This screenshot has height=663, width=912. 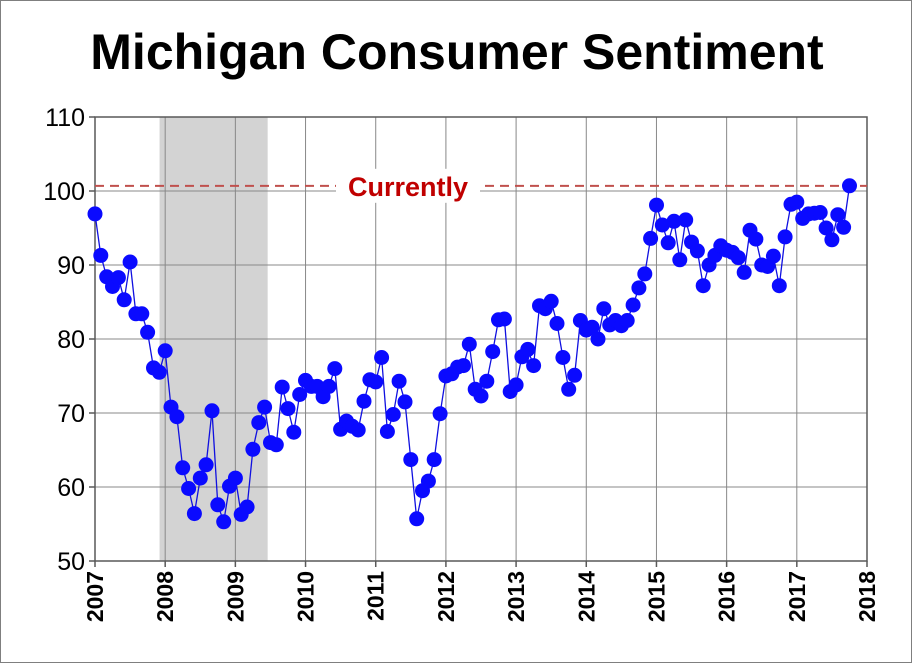 I want to click on x-tick-label: 2014, so click(x=586, y=596).